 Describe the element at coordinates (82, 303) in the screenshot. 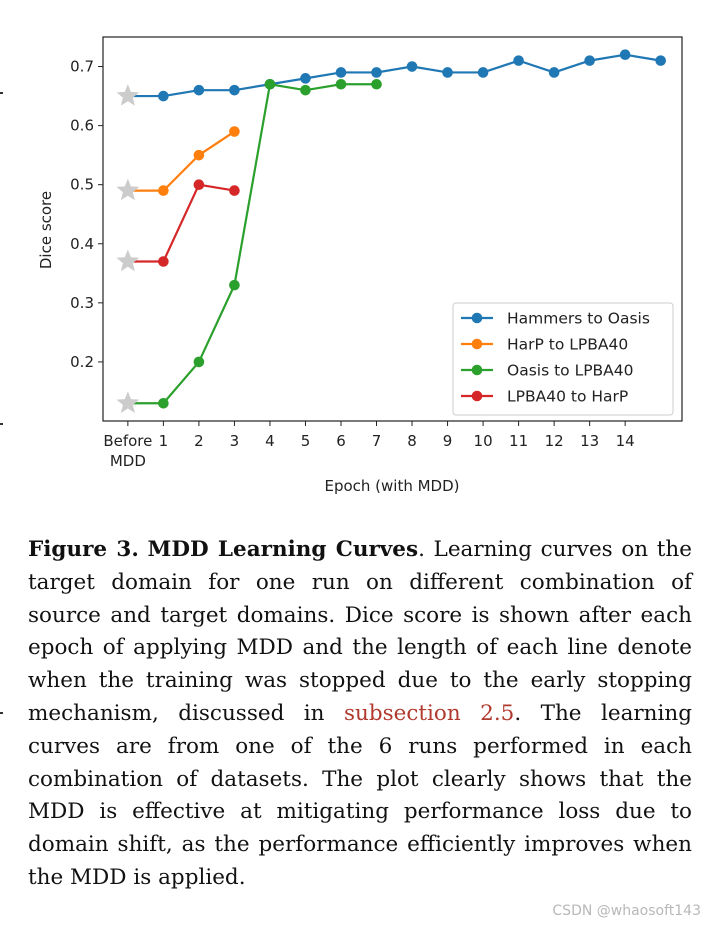

I see `y-tick-label: 0.3` at that location.